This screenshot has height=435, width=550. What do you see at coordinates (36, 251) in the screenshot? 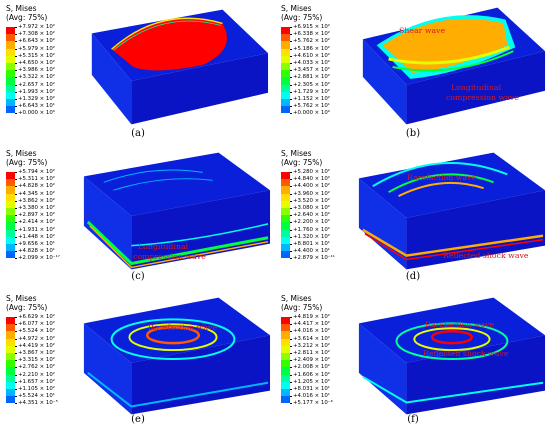
I see `legend-value: +4.828 × 10¹` at bounding box center [36, 251].